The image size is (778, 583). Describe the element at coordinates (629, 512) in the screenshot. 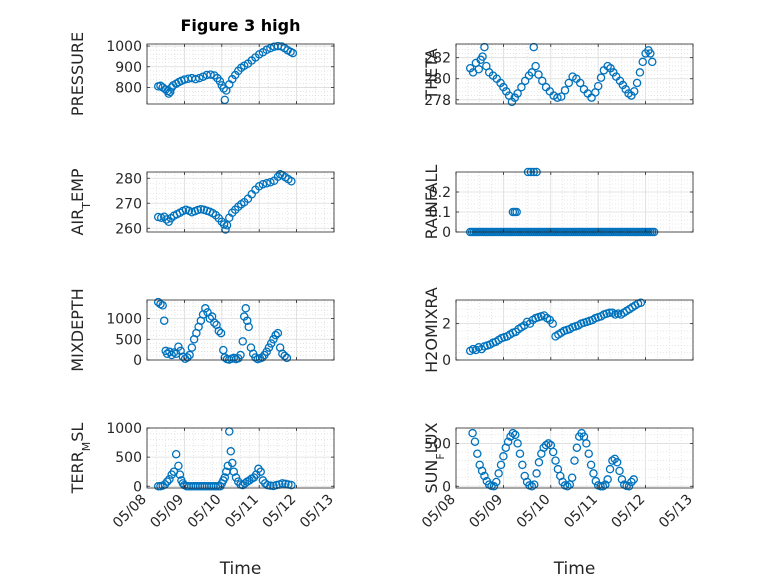

I see `x-tick-label: 05/12` at that location.